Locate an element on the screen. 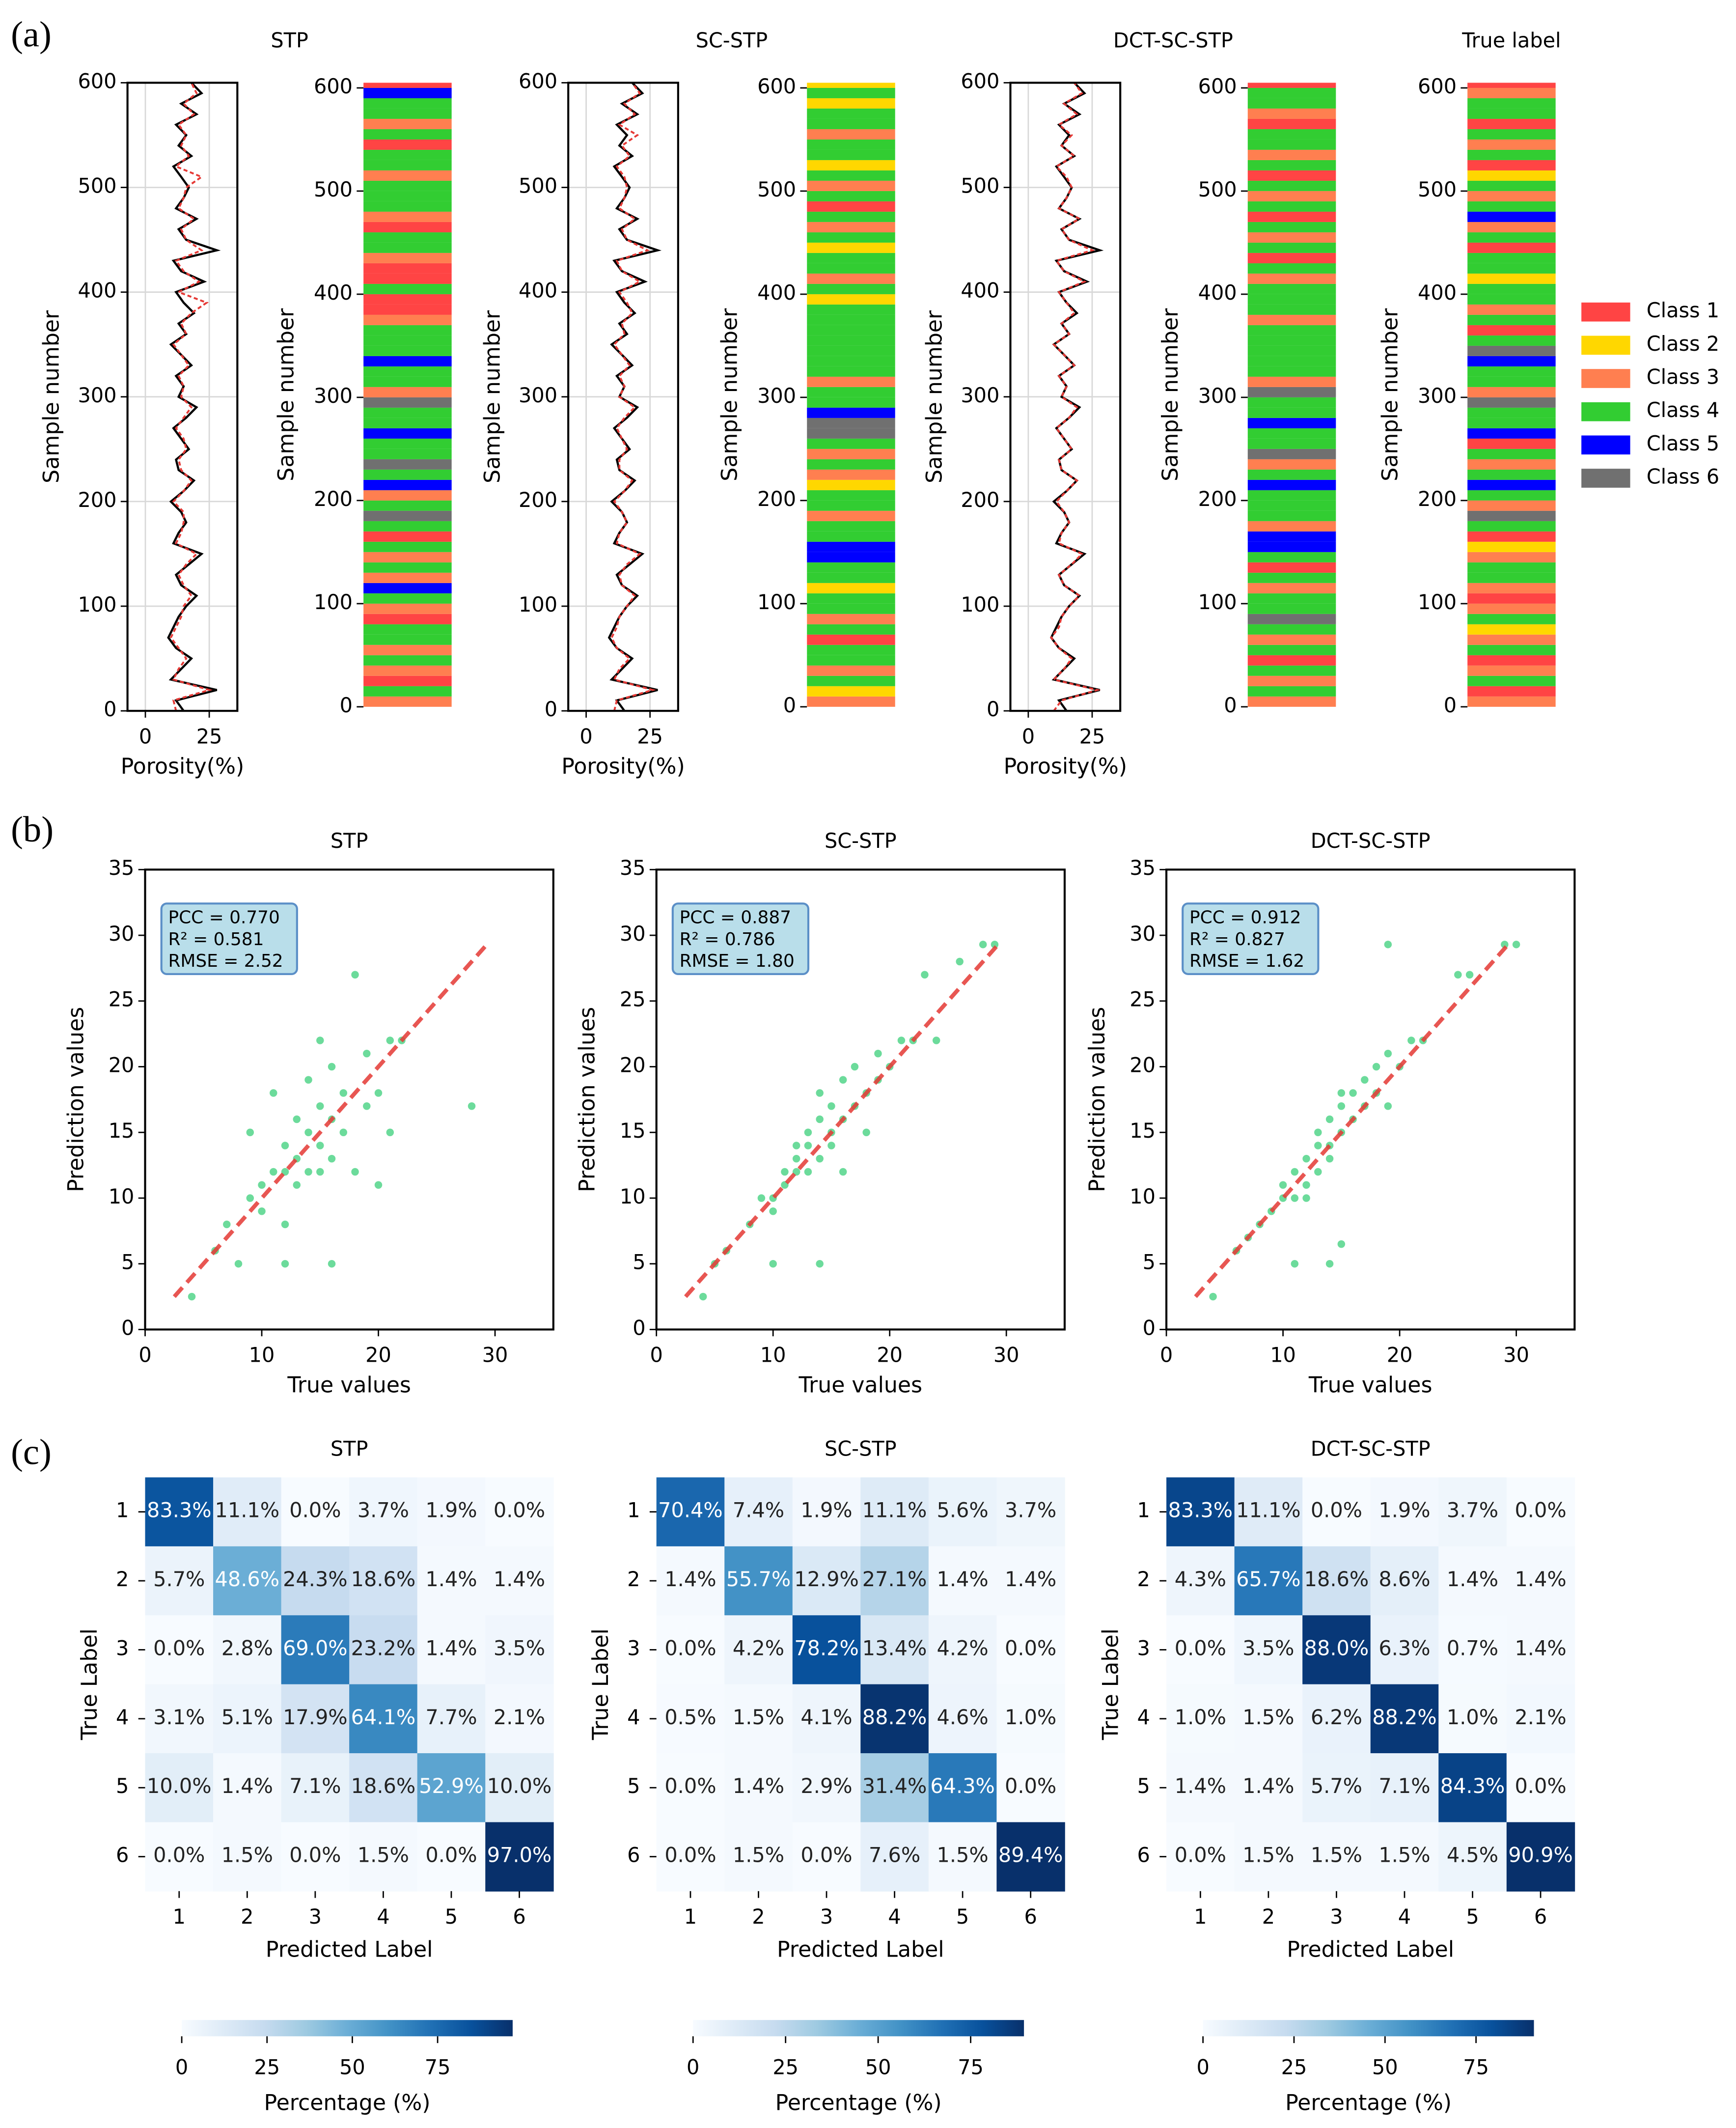 This screenshot has height=2128, width=1736. x-tick-label: 1 is located at coordinates (1200, 1917).